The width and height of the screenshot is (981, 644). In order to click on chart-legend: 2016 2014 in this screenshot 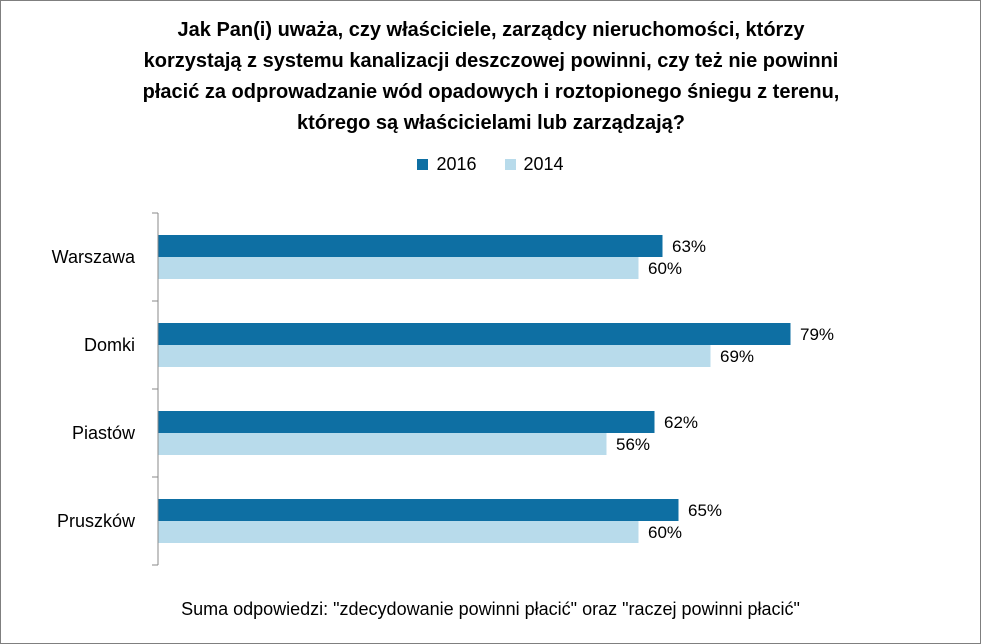, I will do `click(490, 164)`.